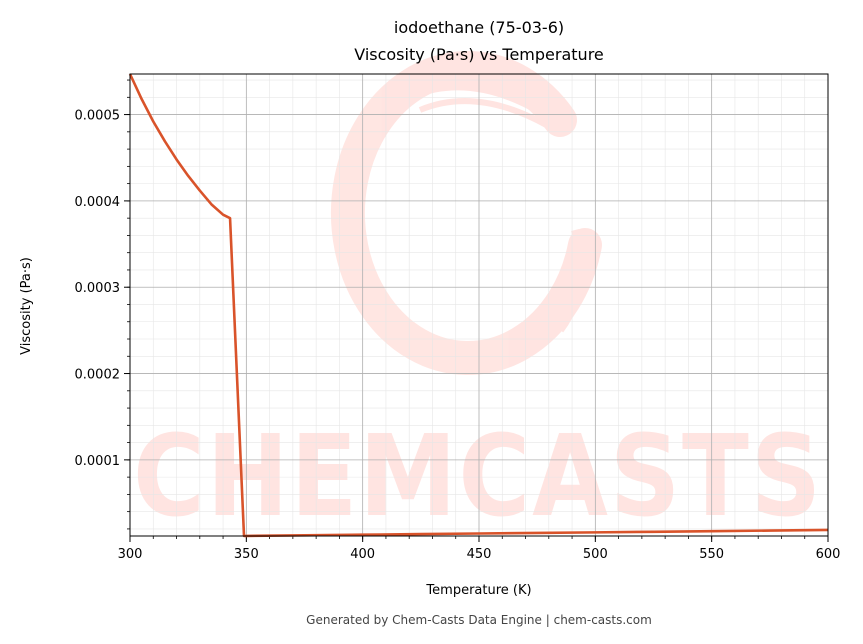  What do you see at coordinates (98, 375) in the screenshot?
I see `y-tick-label: 0.0002` at bounding box center [98, 375].